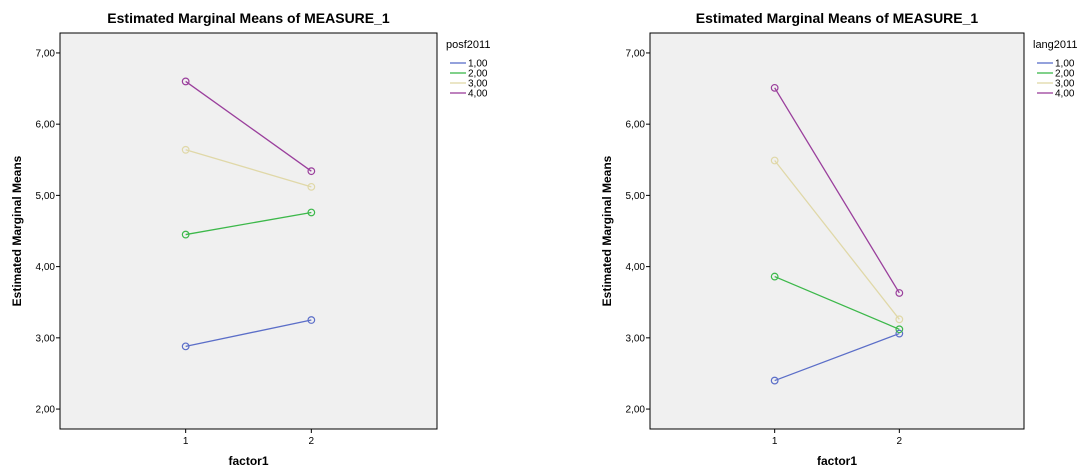  Describe the element at coordinates (468, 45) in the screenshot. I see `legend-title: posf2011` at that location.